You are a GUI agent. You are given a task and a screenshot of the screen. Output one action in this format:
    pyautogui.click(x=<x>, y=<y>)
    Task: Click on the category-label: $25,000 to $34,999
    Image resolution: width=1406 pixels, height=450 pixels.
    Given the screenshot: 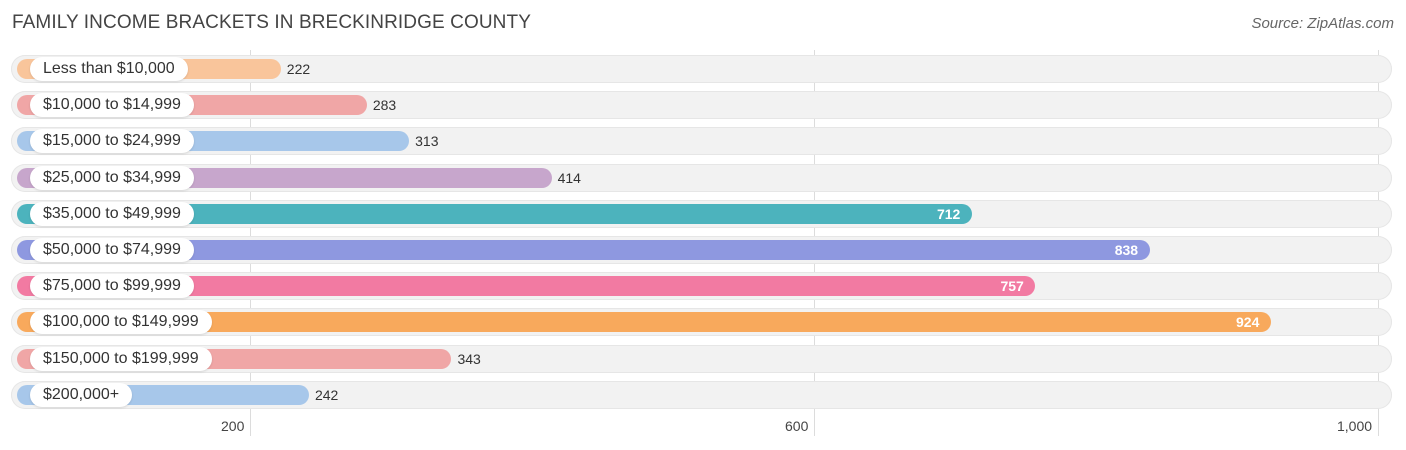 What is the action you would take?
    pyautogui.click(x=112, y=177)
    